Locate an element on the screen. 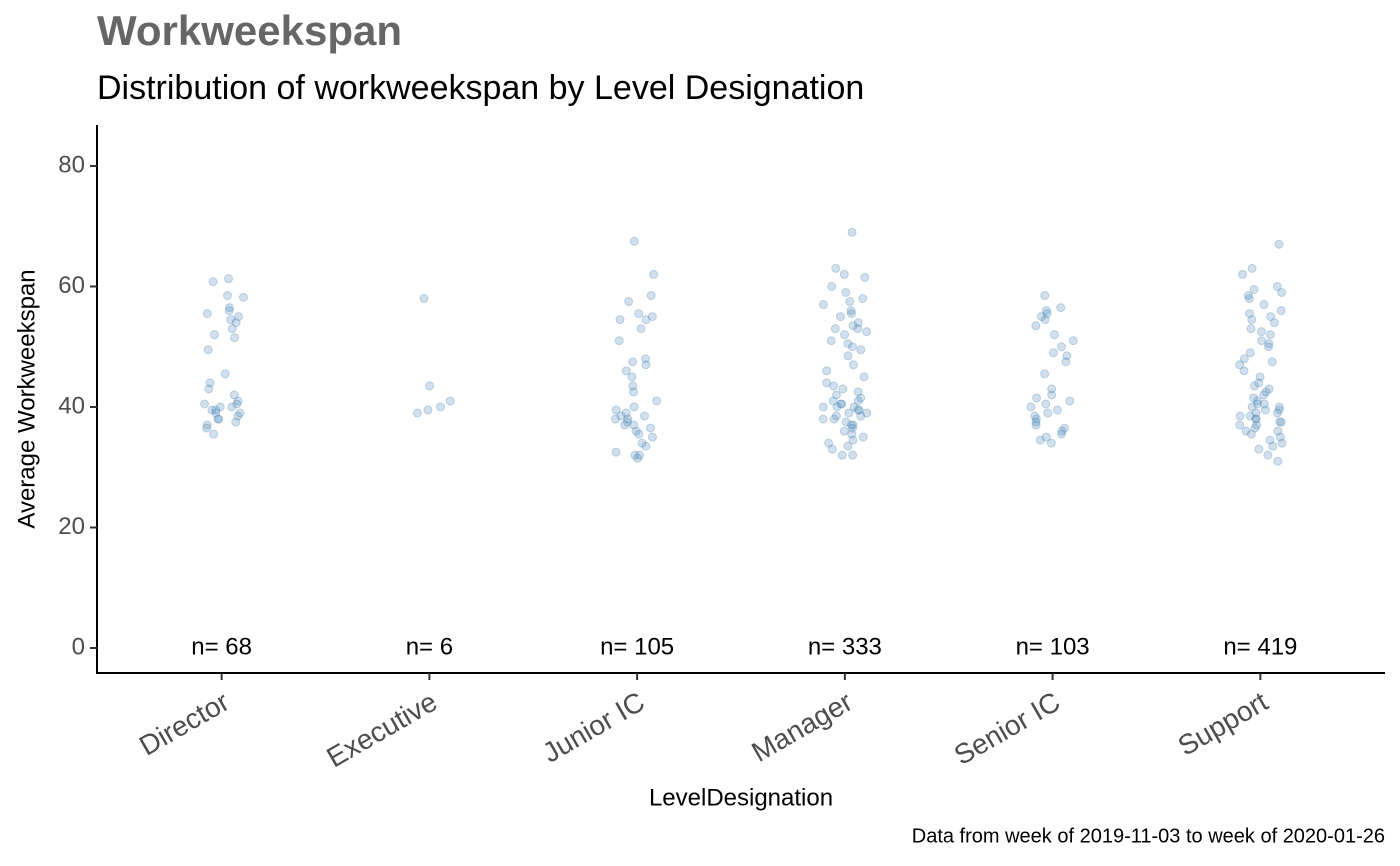  x-tick-label: Senior IC is located at coordinates (1007, 728).